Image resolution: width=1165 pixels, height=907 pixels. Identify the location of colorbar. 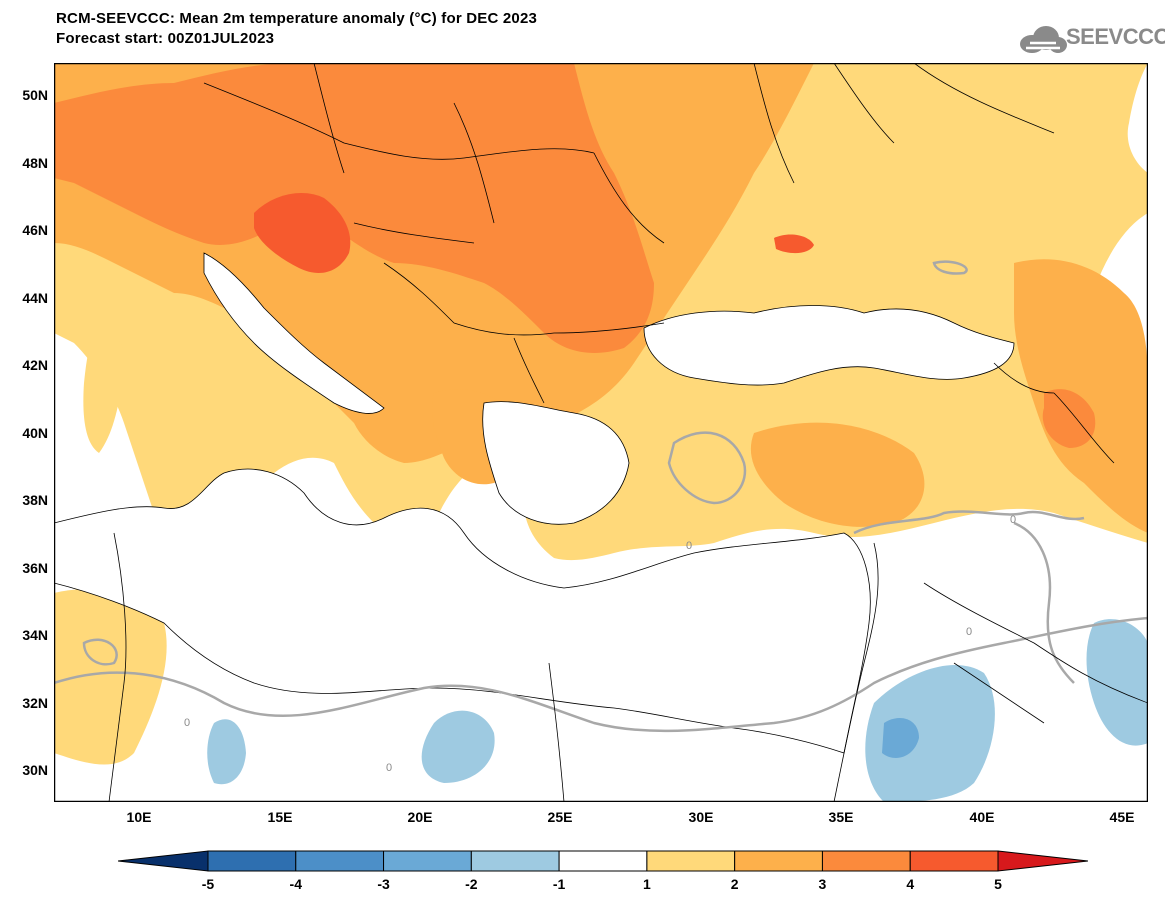
(603, 861).